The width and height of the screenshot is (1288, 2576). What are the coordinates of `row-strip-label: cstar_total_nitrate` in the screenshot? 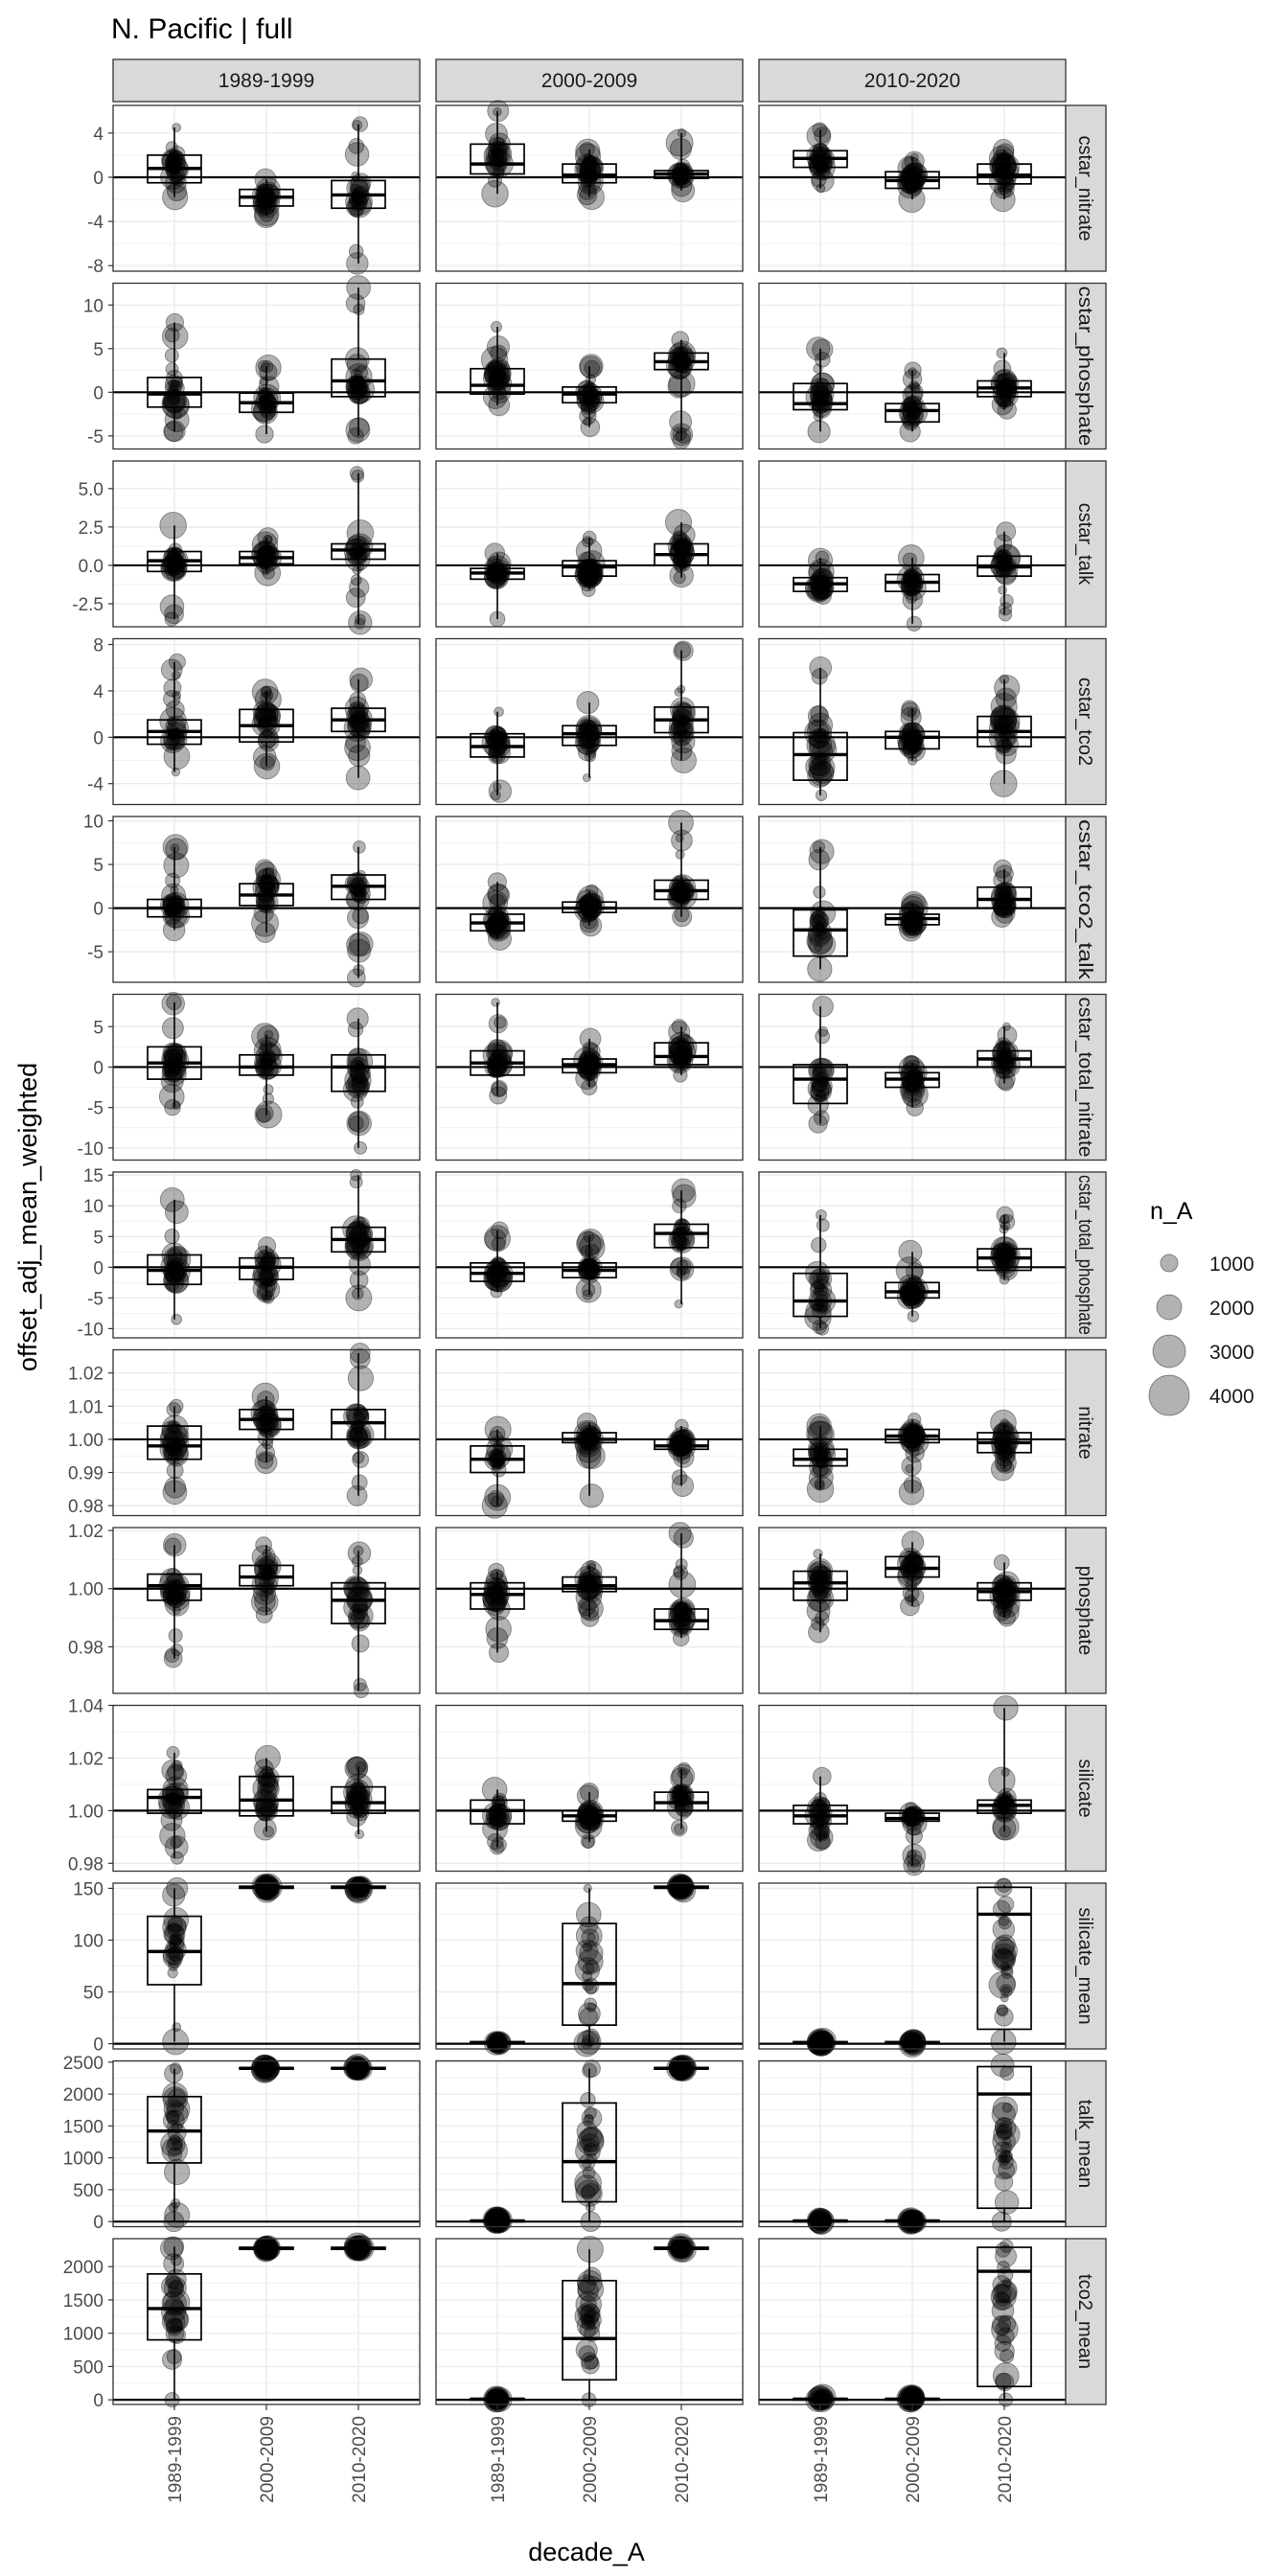 It's located at (1084, 1078).